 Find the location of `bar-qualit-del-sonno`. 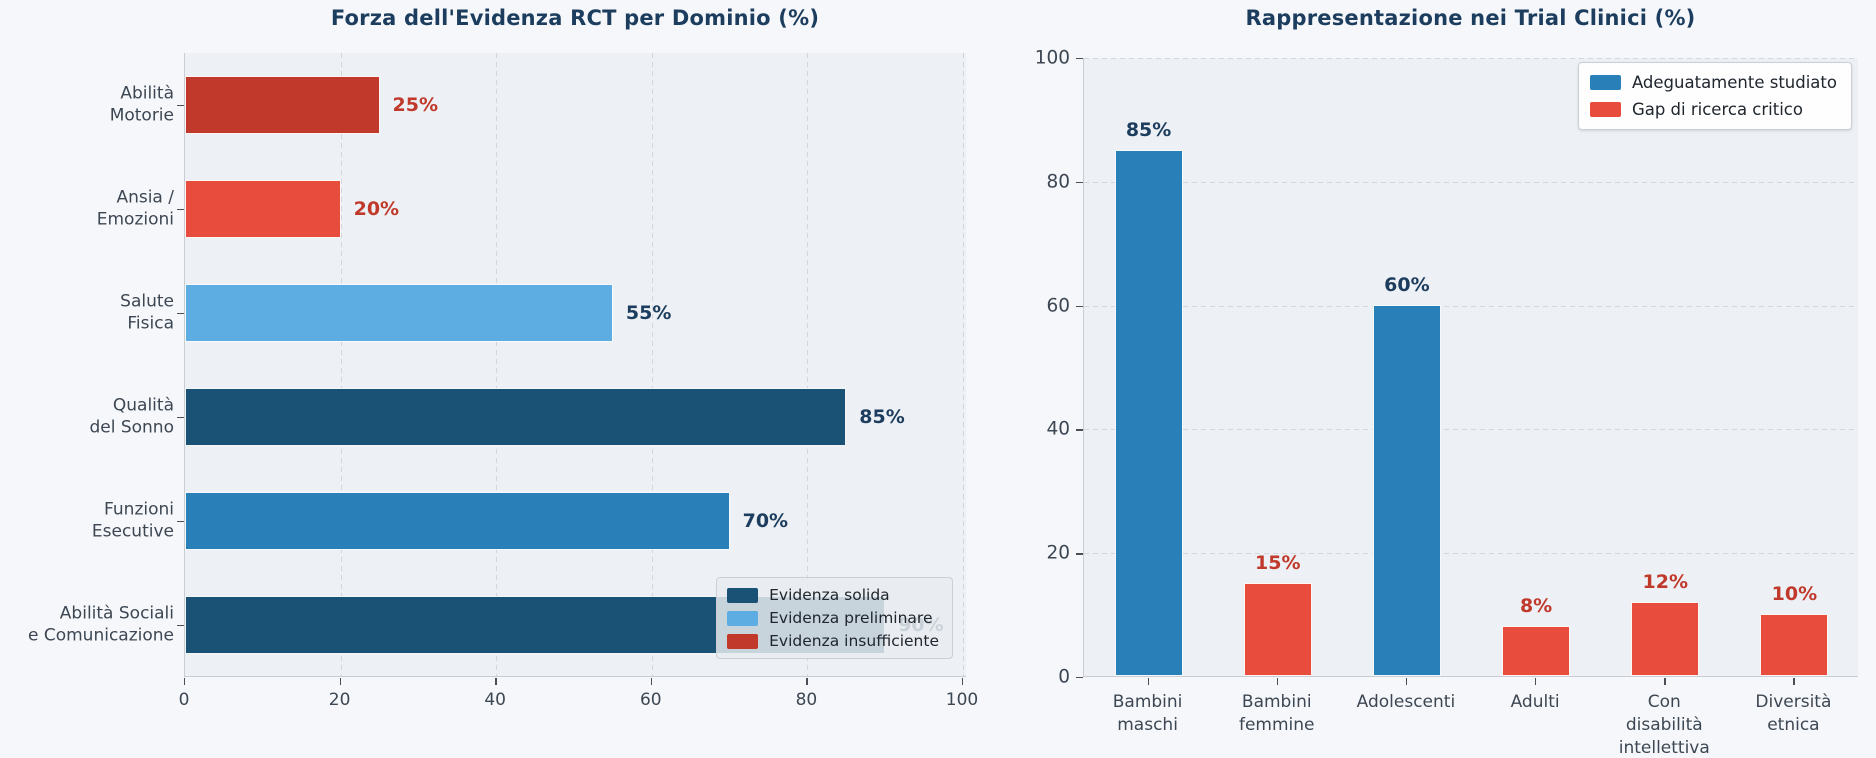

bar-qualit-del-sonno is located at coordinates (516, 417).